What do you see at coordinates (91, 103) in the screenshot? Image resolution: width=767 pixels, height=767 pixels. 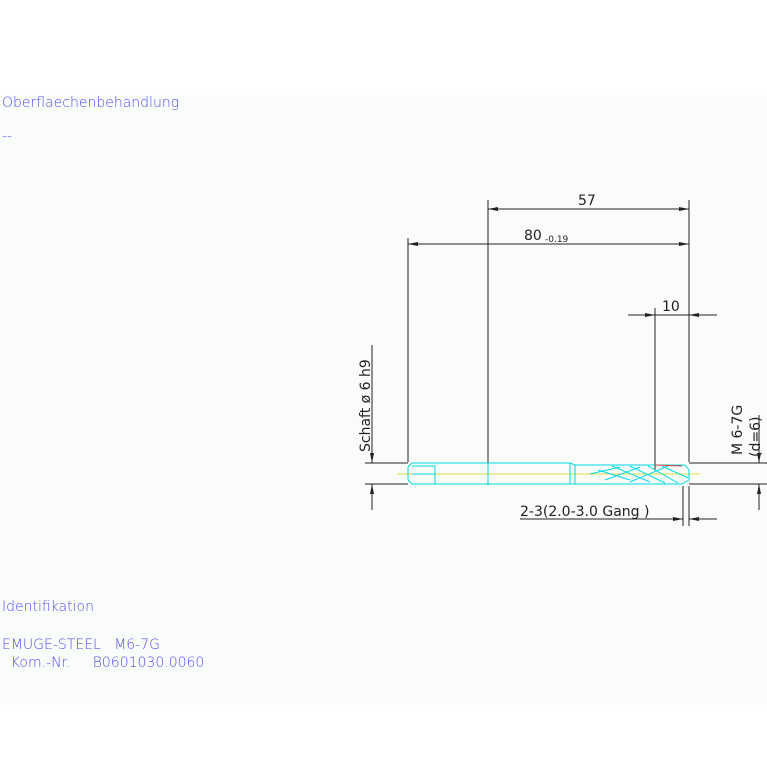 I see `surface-heading: Oberflaechenbehandlung` at bounding box center [91, 103].